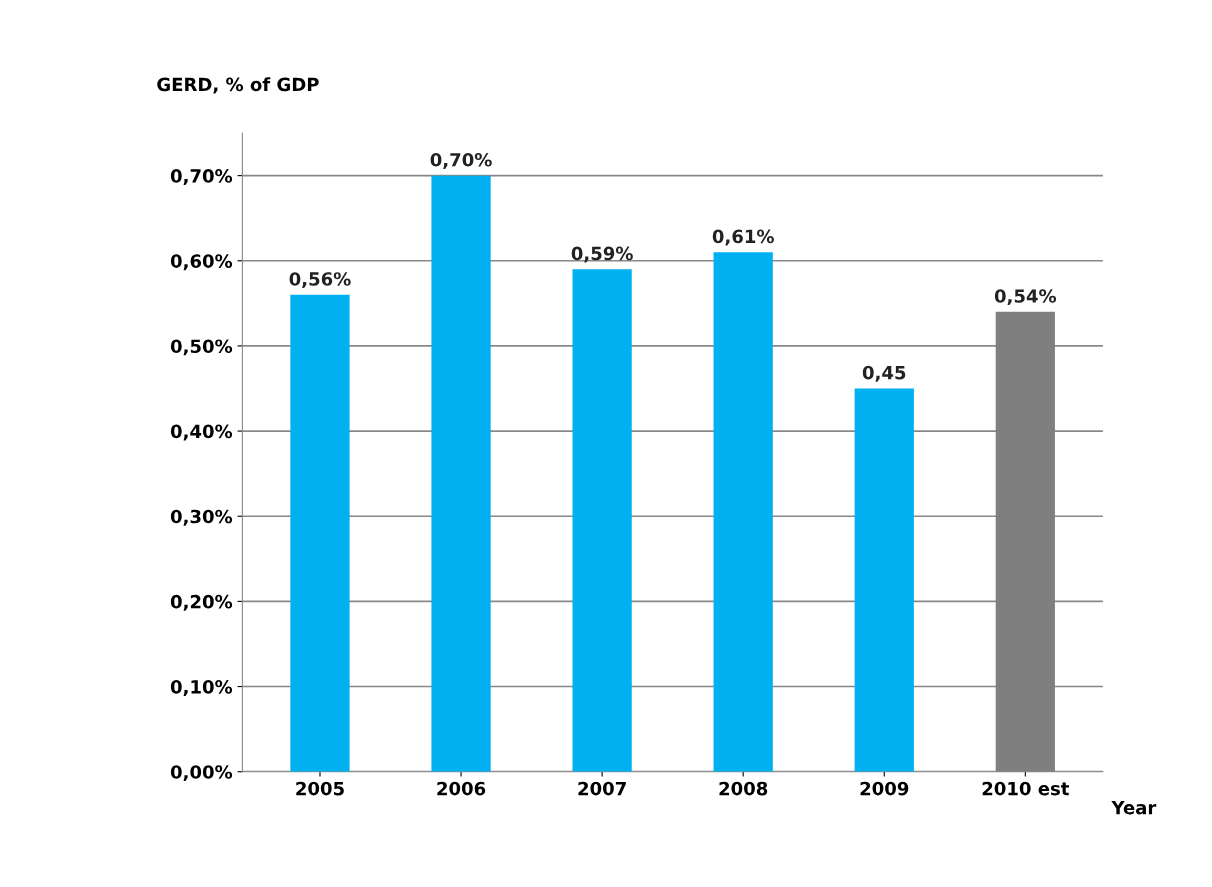 The width and height of the screenshot is (1212, 887). Describe the element at coordinates (201, 517) in the screenshot. I see `y-tick-label: 0,30%` at that location.